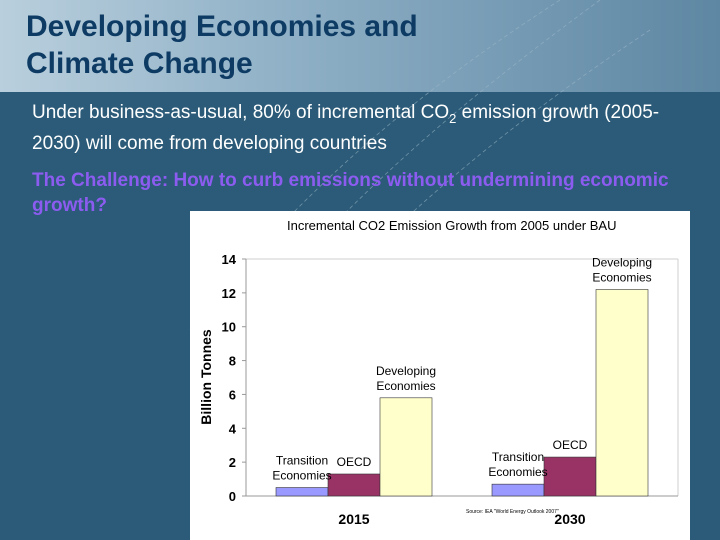 This screenshot has height=540, width=720. Describe the element at coordinates (569, 519) in the screenshot. I see `x-tick-label: 2030` at that location.